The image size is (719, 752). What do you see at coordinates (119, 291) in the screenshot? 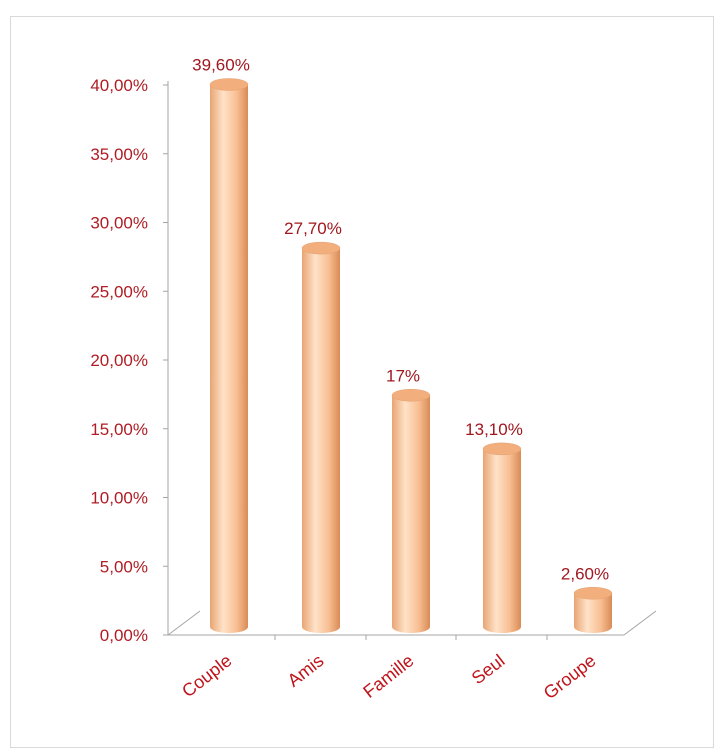
I see `y-tick-label: 25,00%` at bounding box center [119, 291].